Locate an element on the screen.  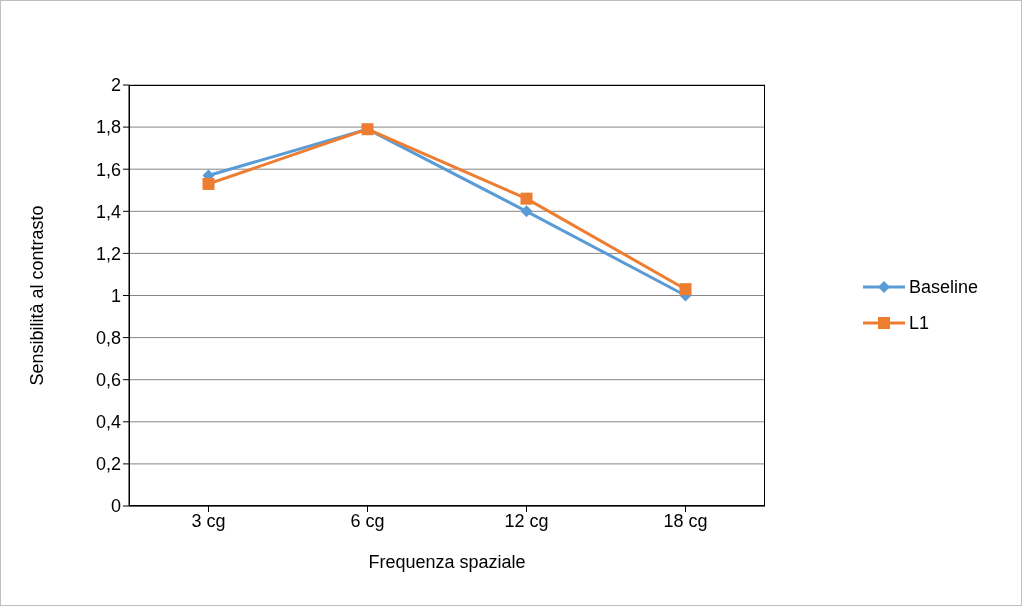
y-tick-label: 1 is located at coordinates (115, 295).